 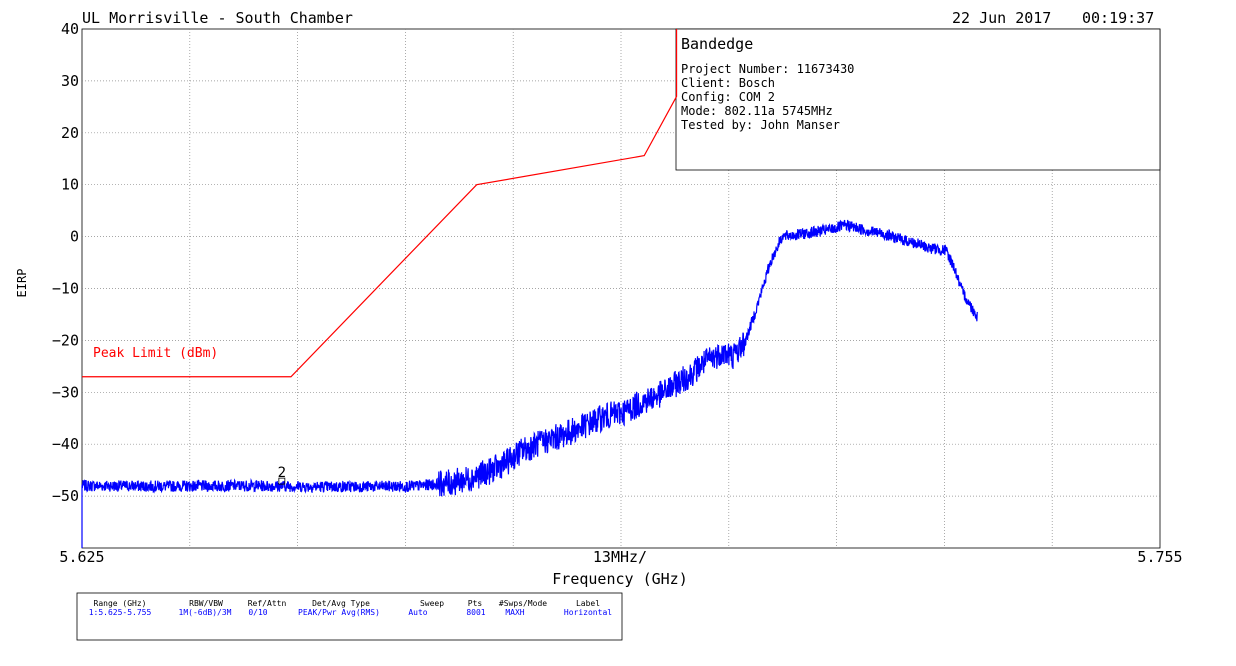 What do you see at coordinates (728, 97) in the screenshot?
I see `info-config: Config: COM 2` at bounding box center [728, 97].